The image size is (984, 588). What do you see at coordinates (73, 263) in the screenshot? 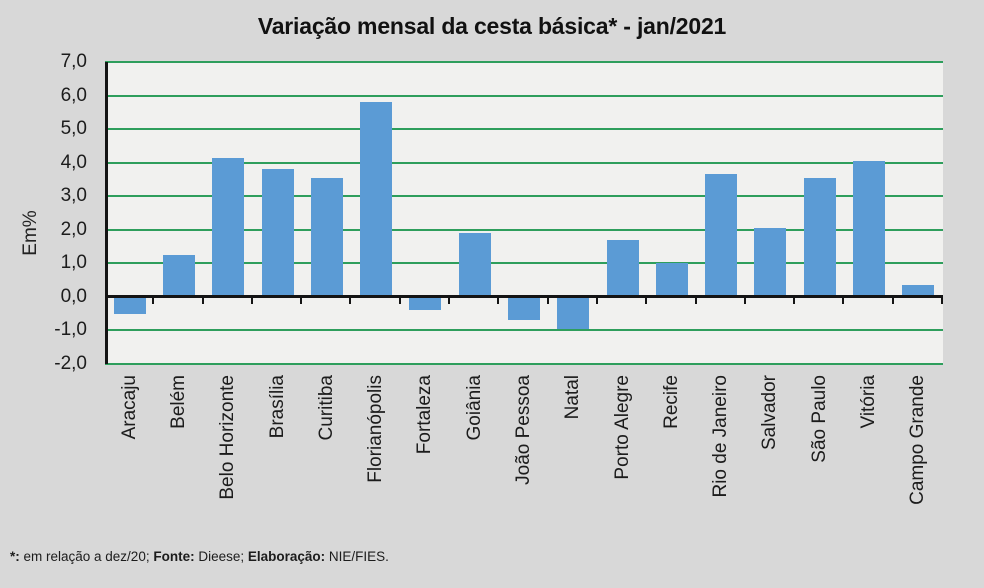
I see `y-tick-label: 1,0` at bounding box center [73, 263].